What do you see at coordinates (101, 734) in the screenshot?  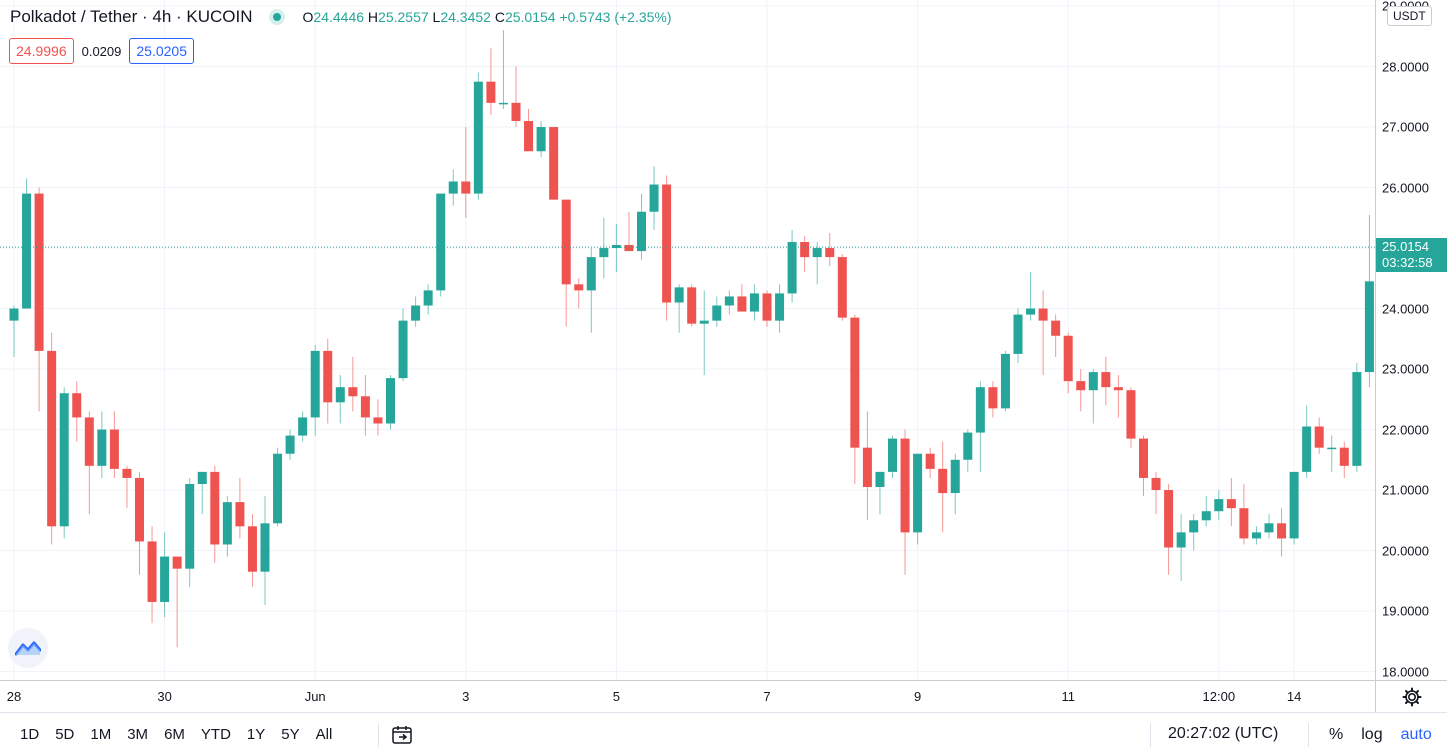 I see `range-button-1m: 1M` at bounding box center [101, 734].